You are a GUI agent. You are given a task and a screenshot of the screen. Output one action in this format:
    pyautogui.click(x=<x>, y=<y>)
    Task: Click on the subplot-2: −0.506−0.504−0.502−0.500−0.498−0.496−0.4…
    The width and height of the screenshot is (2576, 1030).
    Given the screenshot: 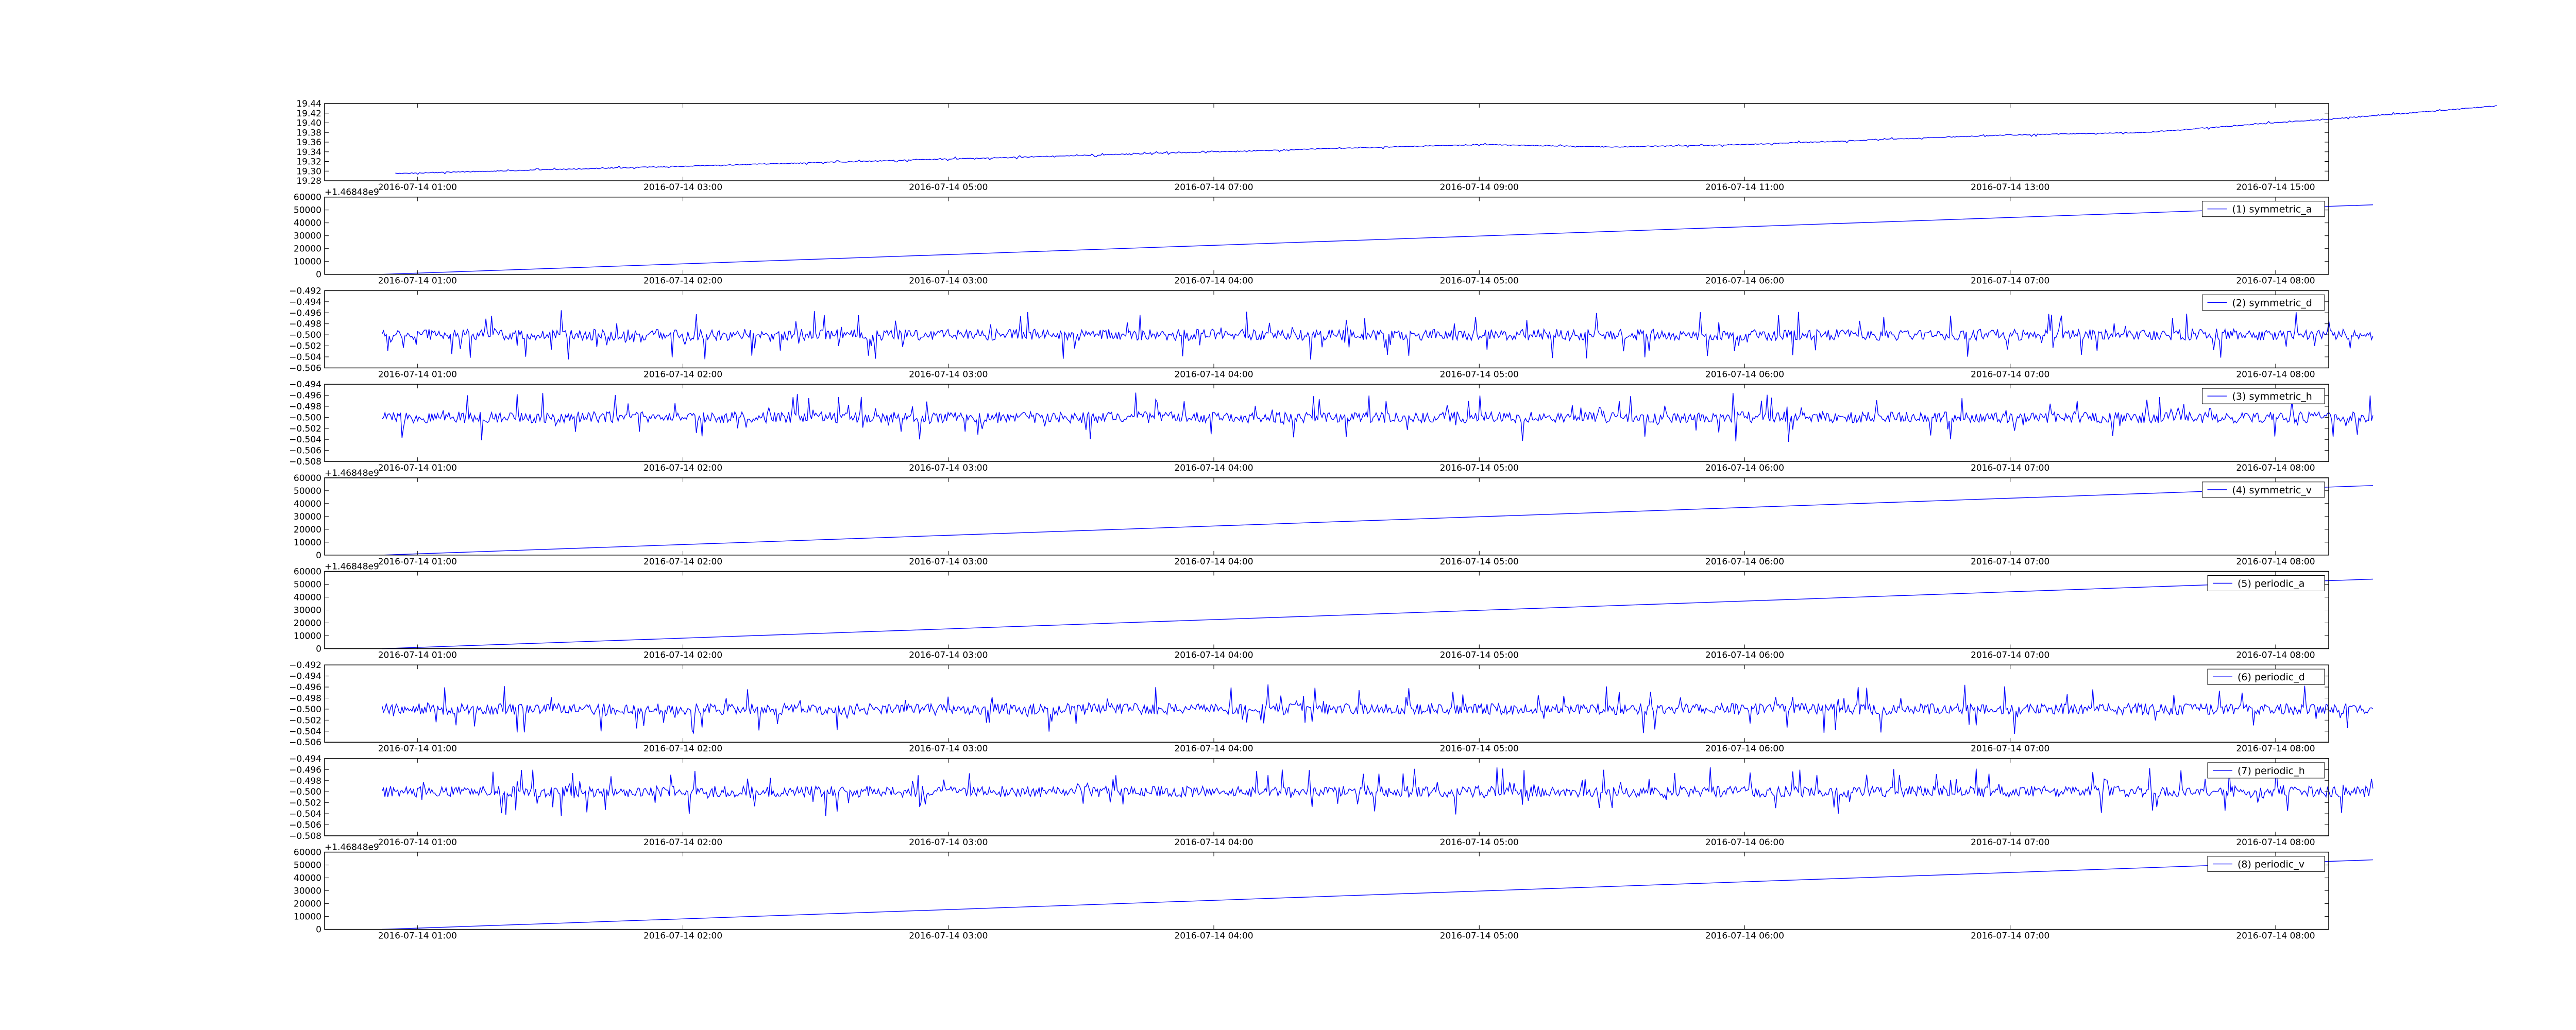 What is the action you would take?
    pyautogui.click(x=1331, y=333)
    